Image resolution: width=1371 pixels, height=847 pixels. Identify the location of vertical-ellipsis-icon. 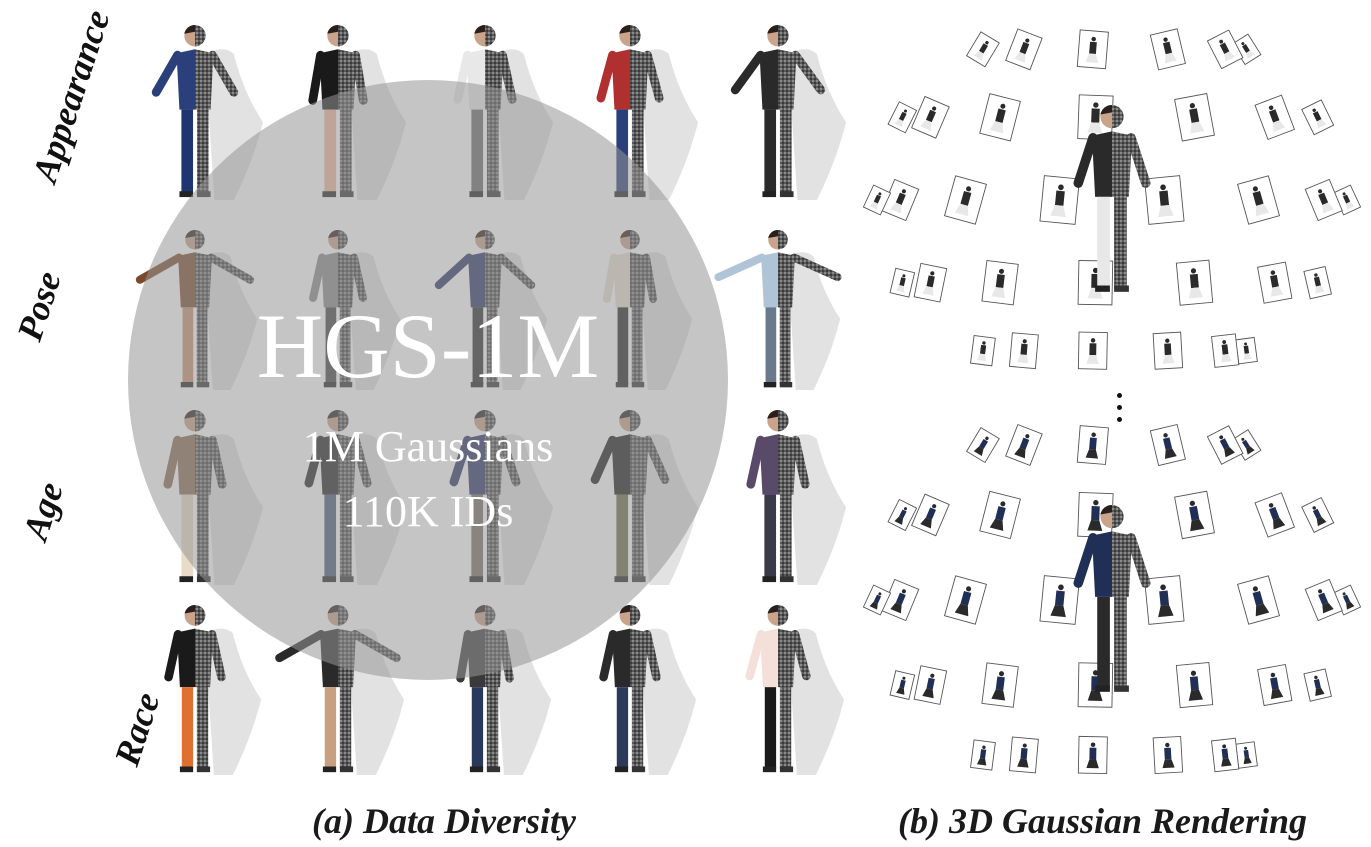
(1121, 411).